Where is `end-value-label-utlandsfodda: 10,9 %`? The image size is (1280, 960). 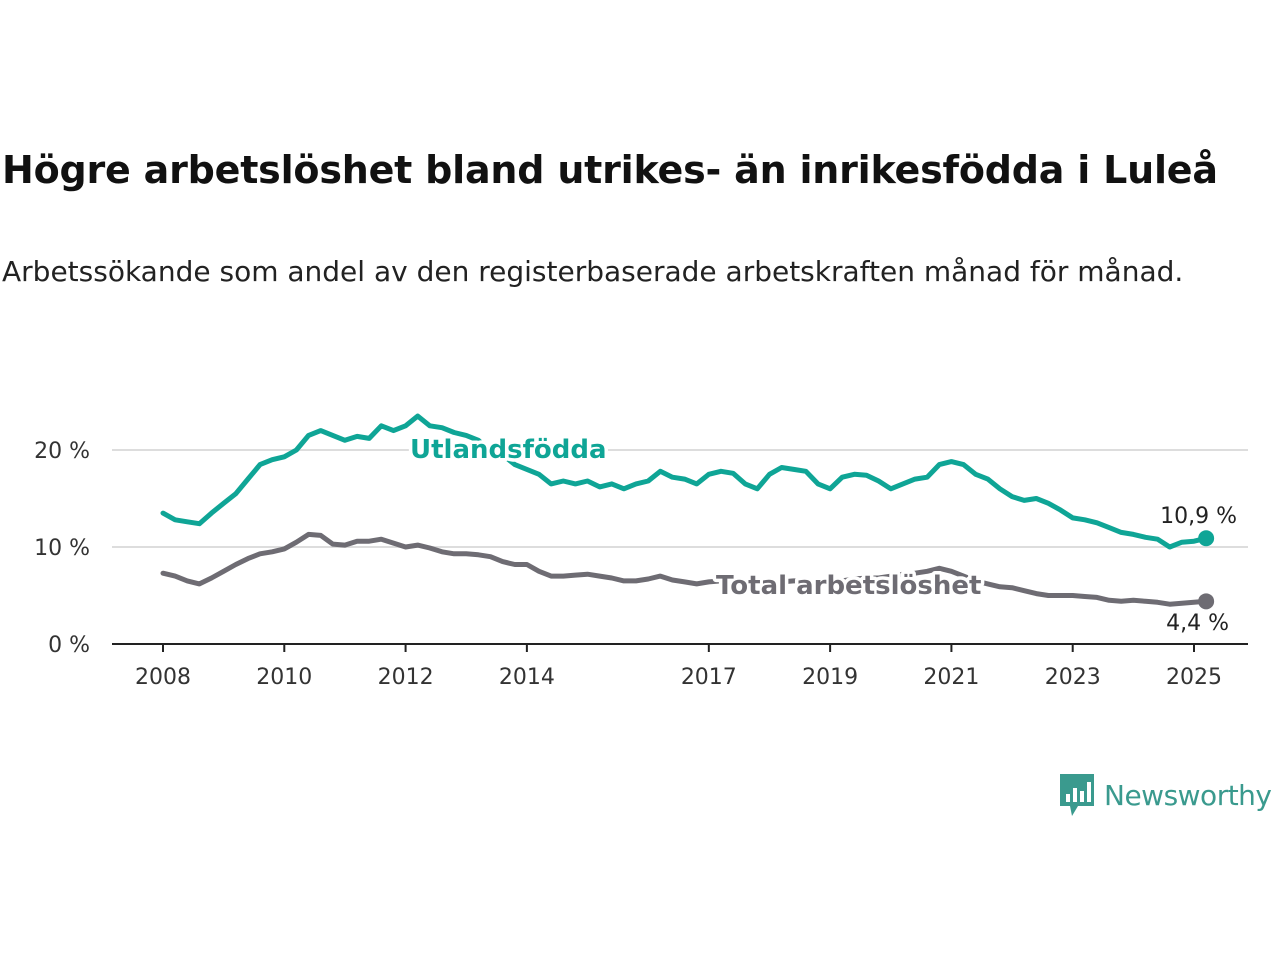 end-value-label-utlandsfodda: 10,9 % is located at coordinates (1198, 516).